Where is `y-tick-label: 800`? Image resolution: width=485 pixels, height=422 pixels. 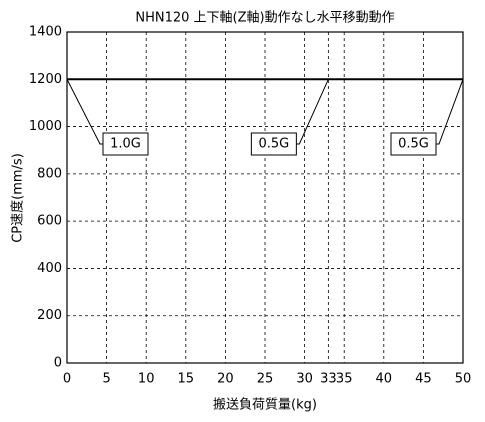
y-tick-label: 800 is located at coordinates (49, 173).